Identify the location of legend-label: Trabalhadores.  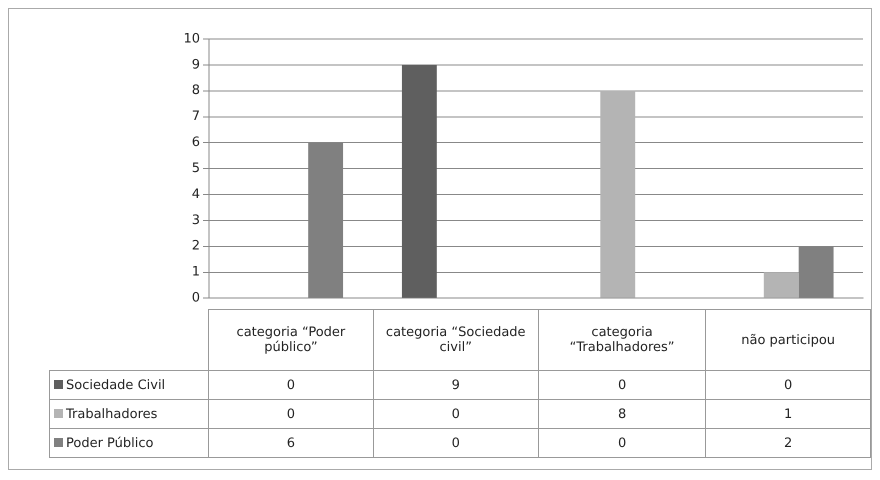
(112, 414).